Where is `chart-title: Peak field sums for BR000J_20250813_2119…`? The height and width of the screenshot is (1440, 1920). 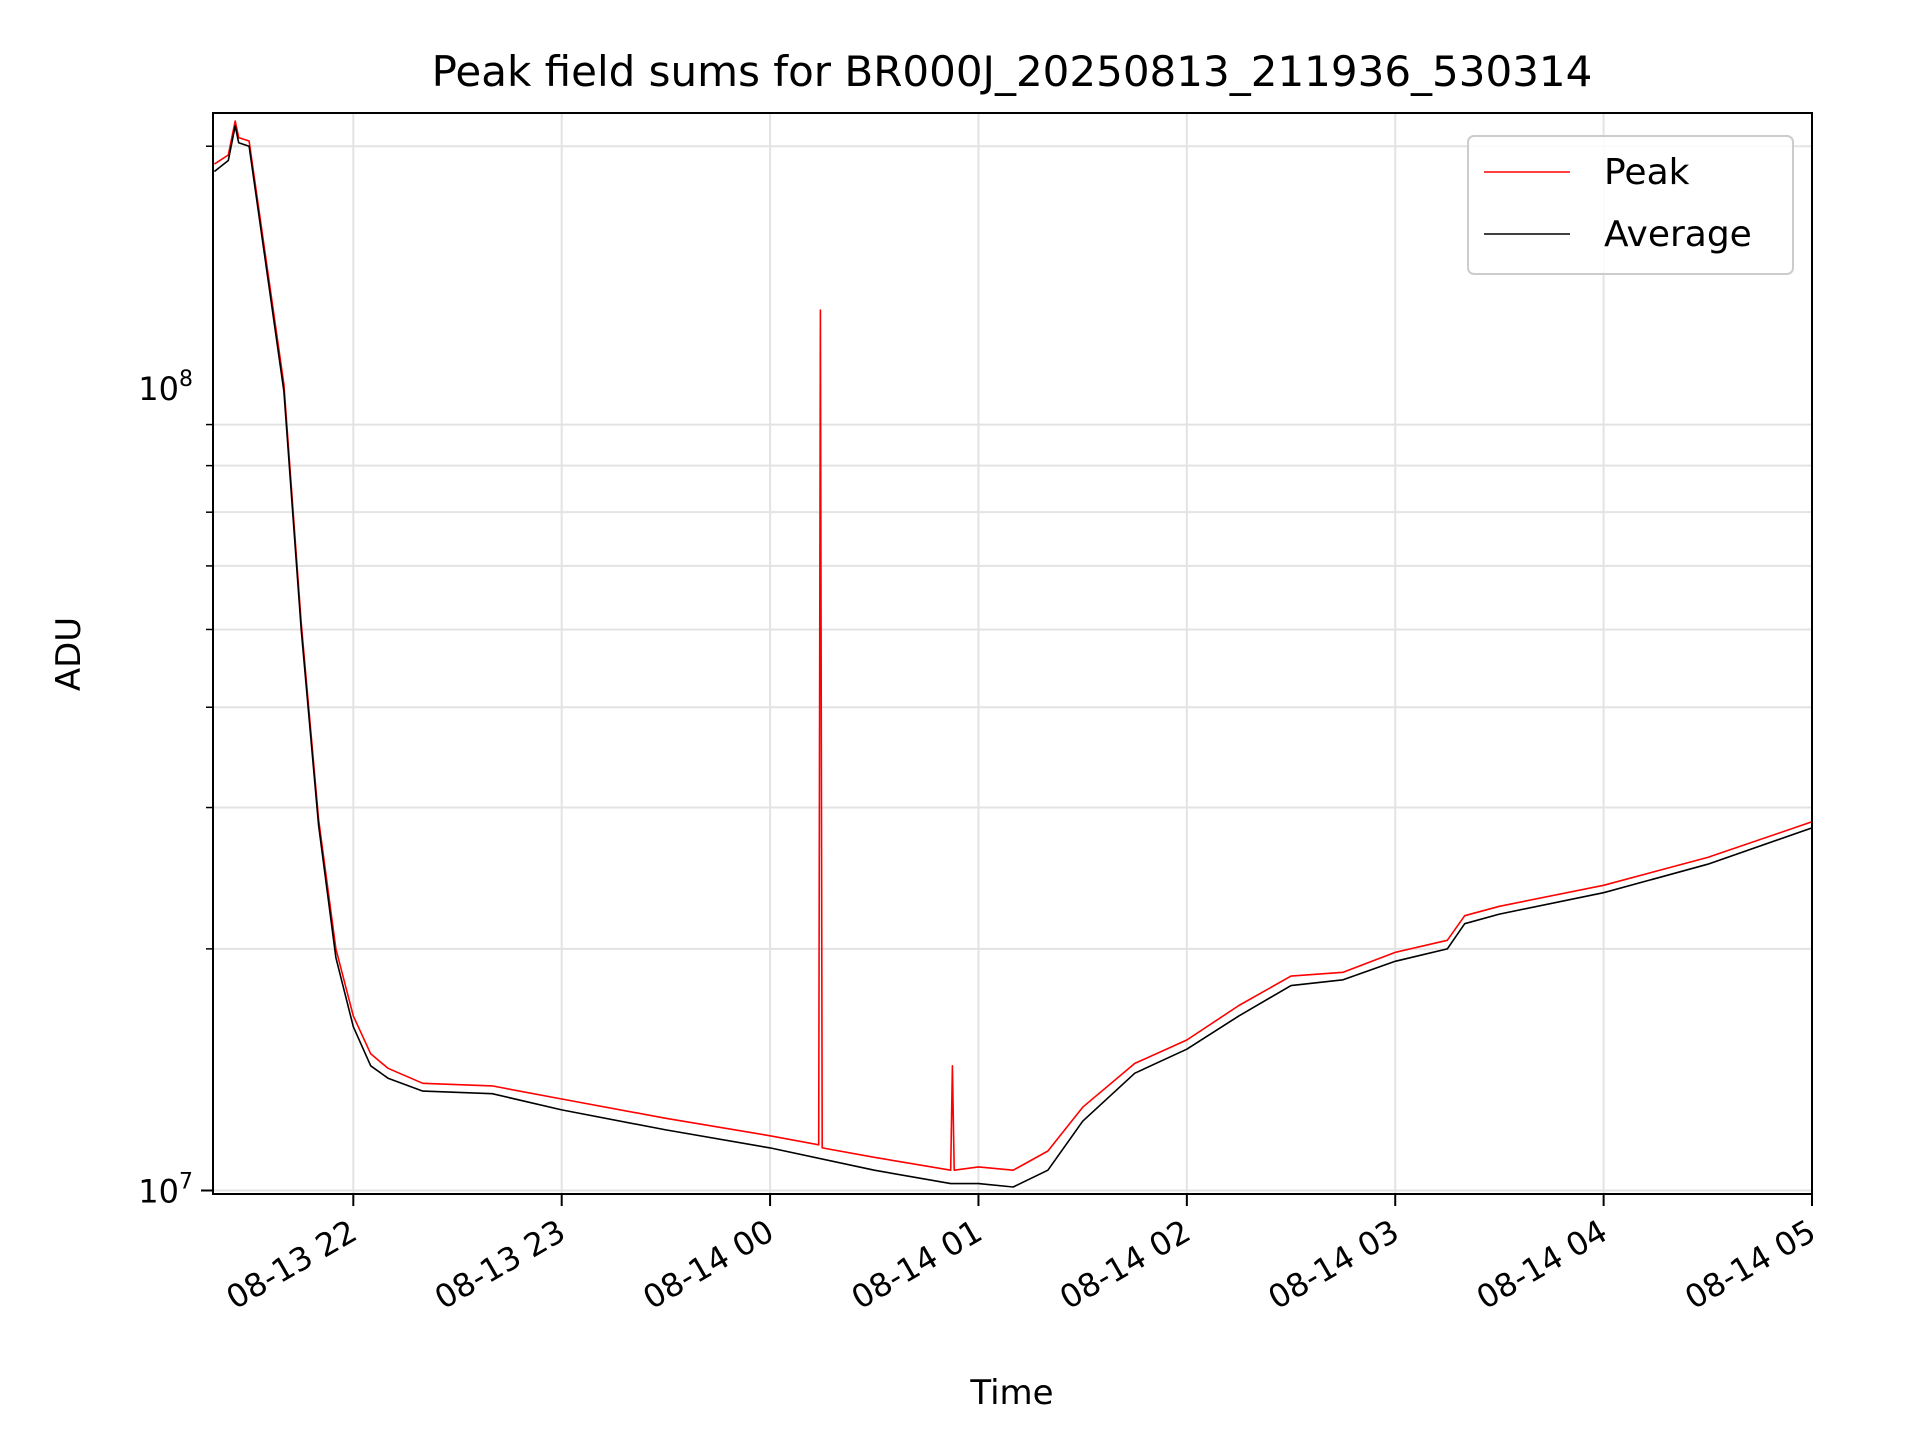 chart-title: Peak field sums for BR000J_20250813_2119… is located at coordinates (1012, 71).